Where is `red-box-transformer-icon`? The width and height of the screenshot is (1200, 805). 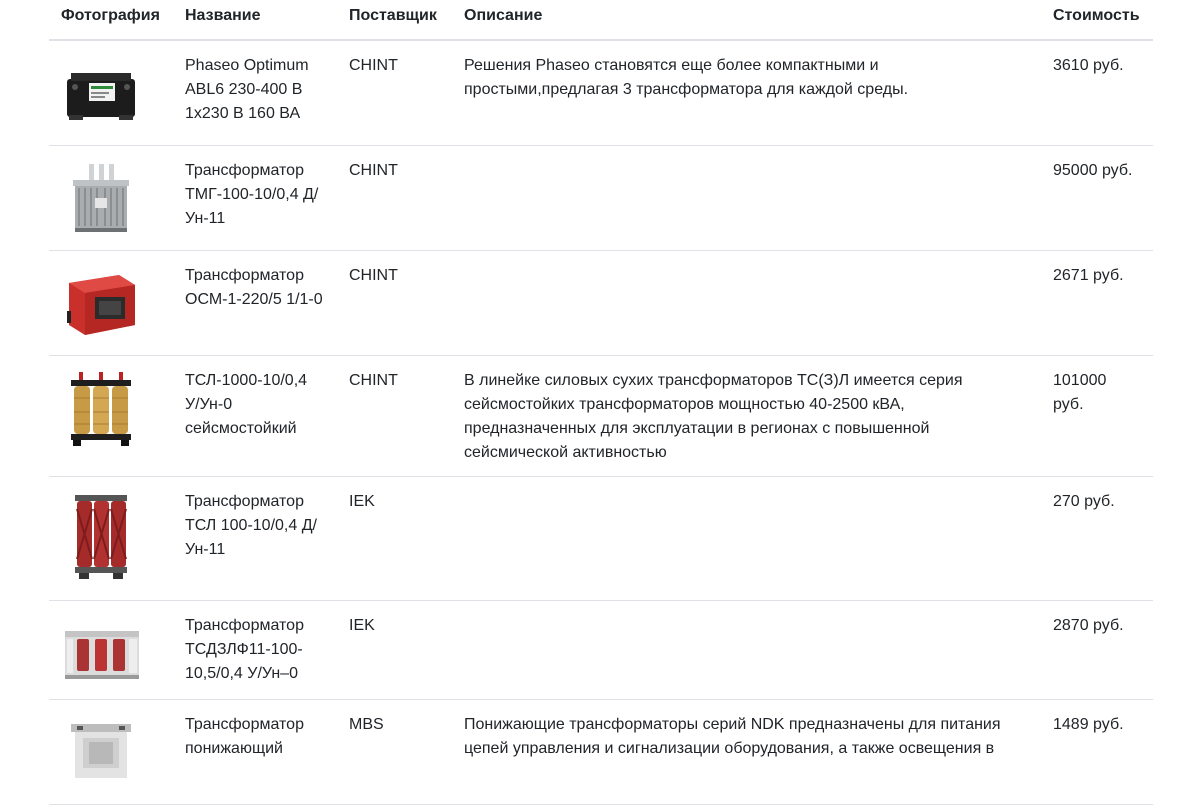 red-box-transformer-icon is located at coordinates (101, 303).